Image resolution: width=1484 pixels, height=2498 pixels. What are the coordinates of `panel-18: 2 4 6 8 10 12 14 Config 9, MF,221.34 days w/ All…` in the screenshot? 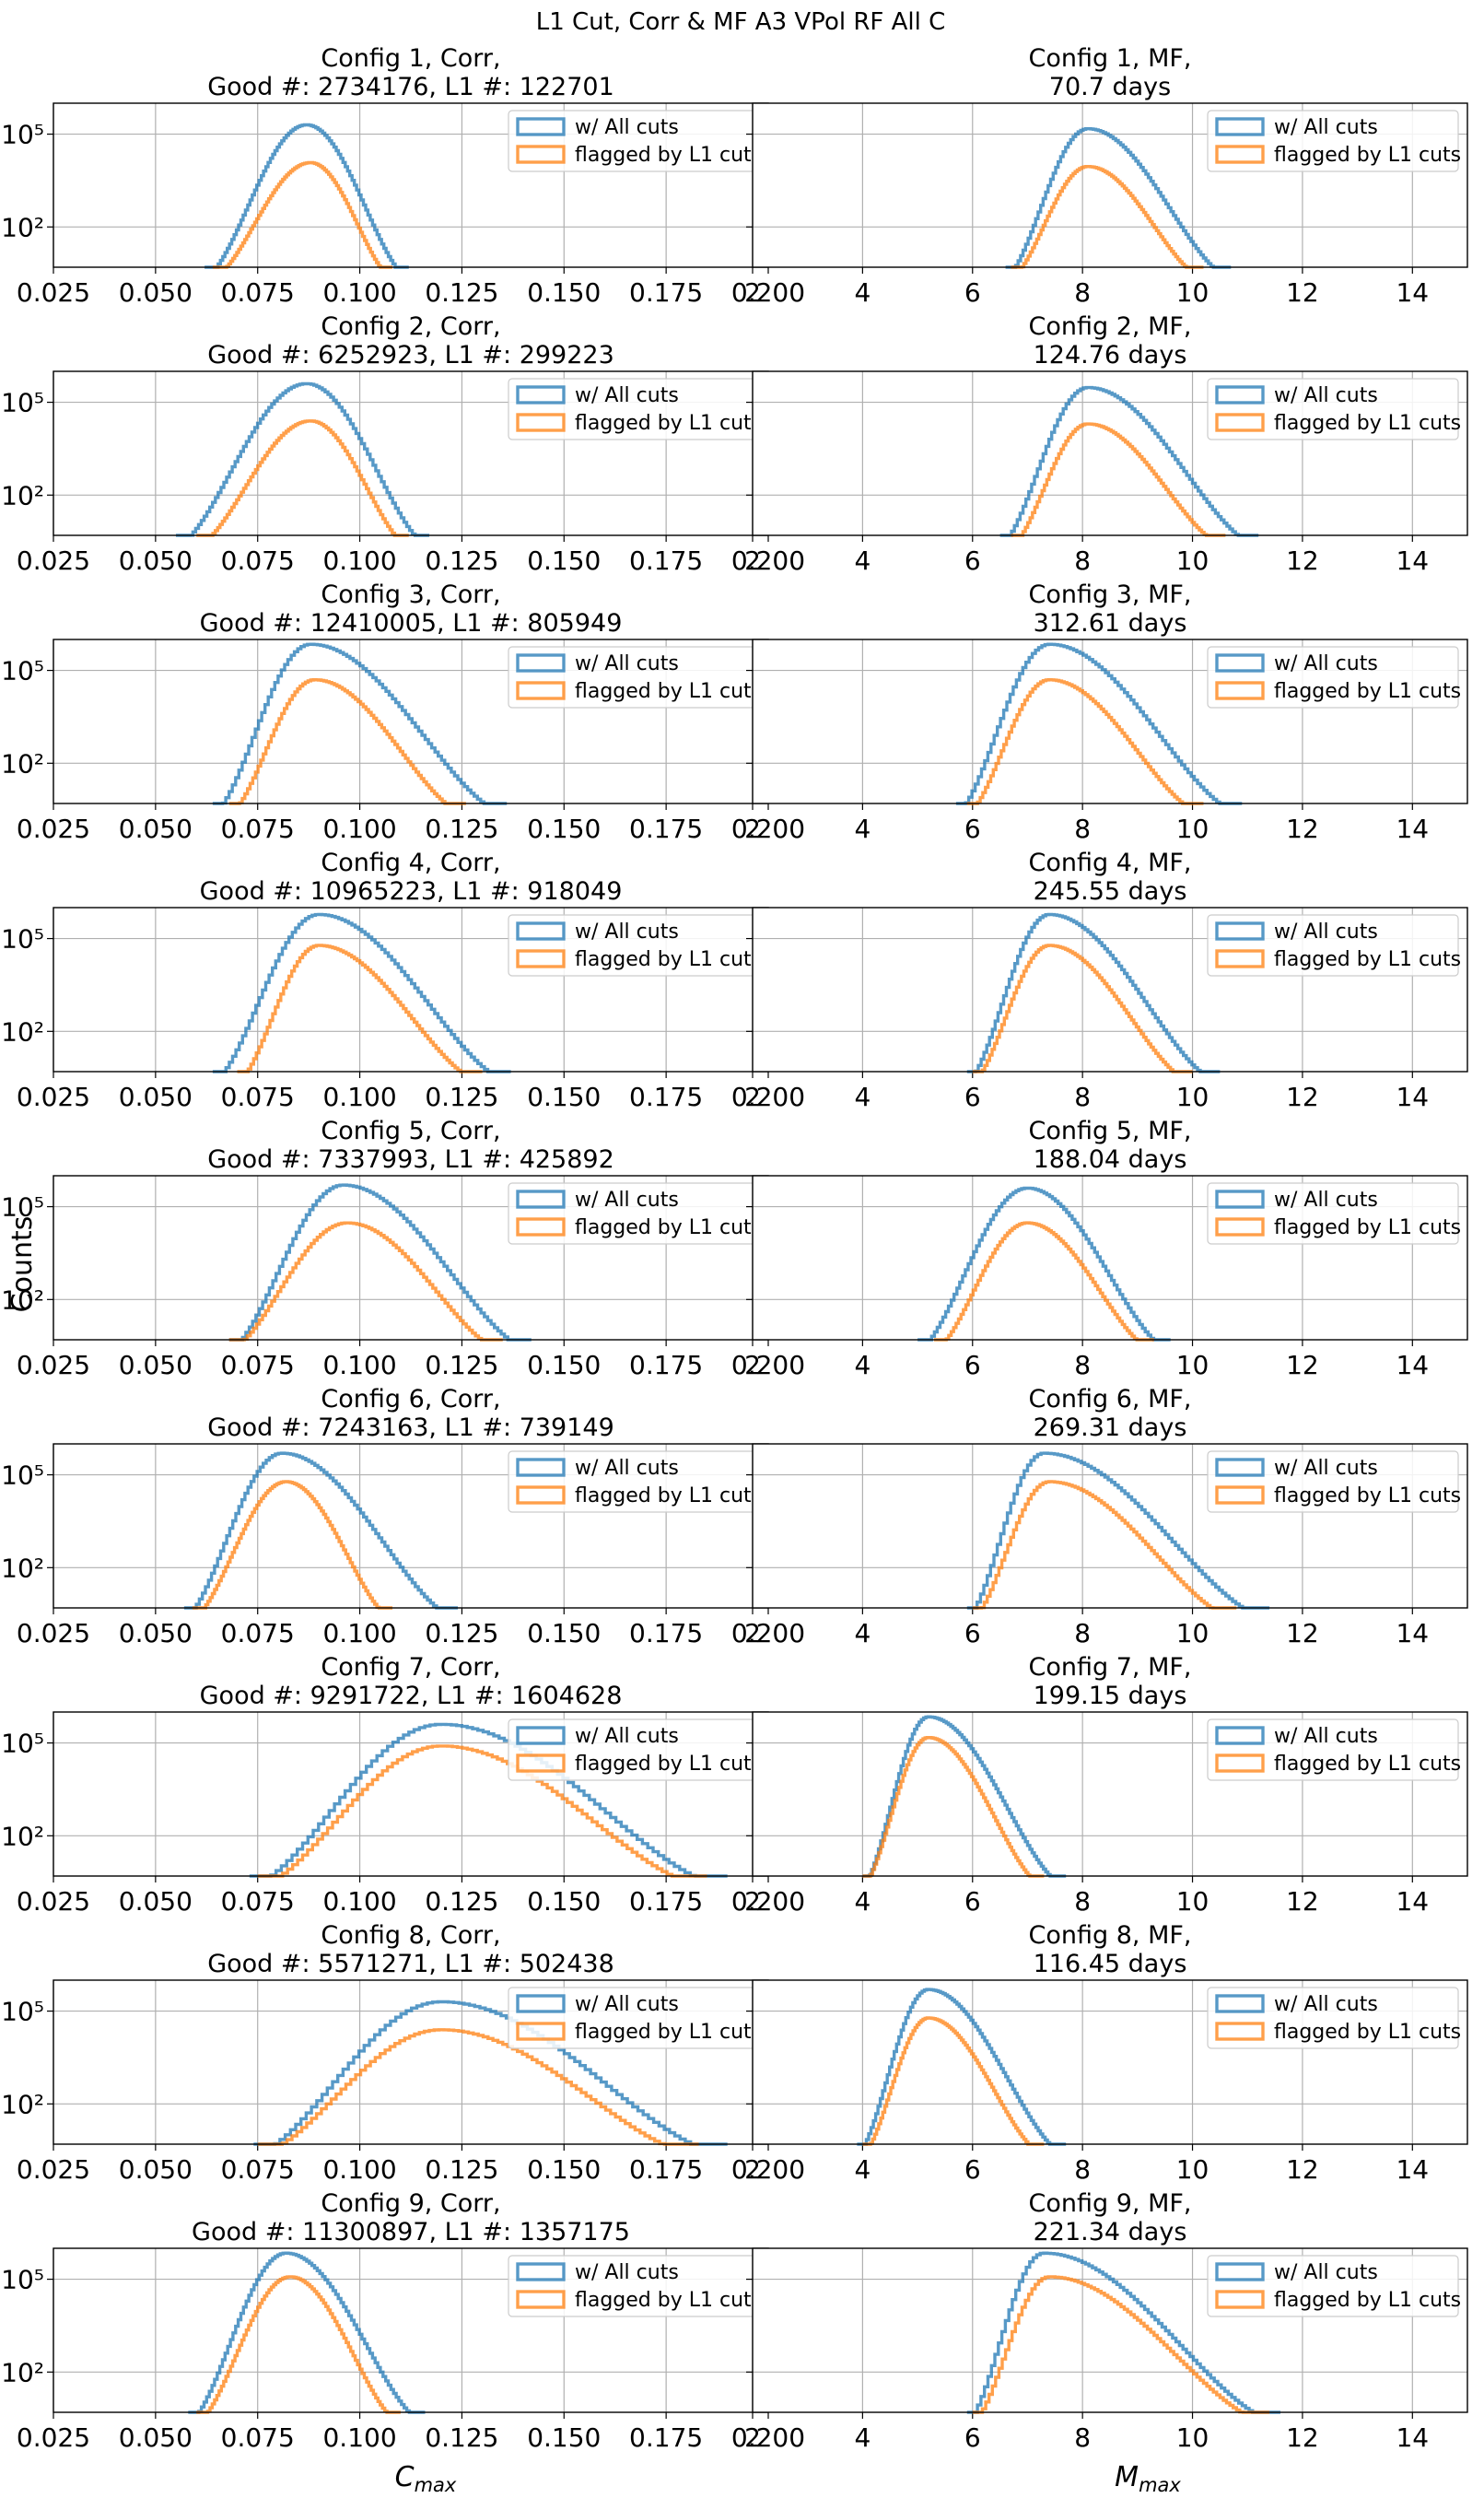 It's located at (1106, 2321).